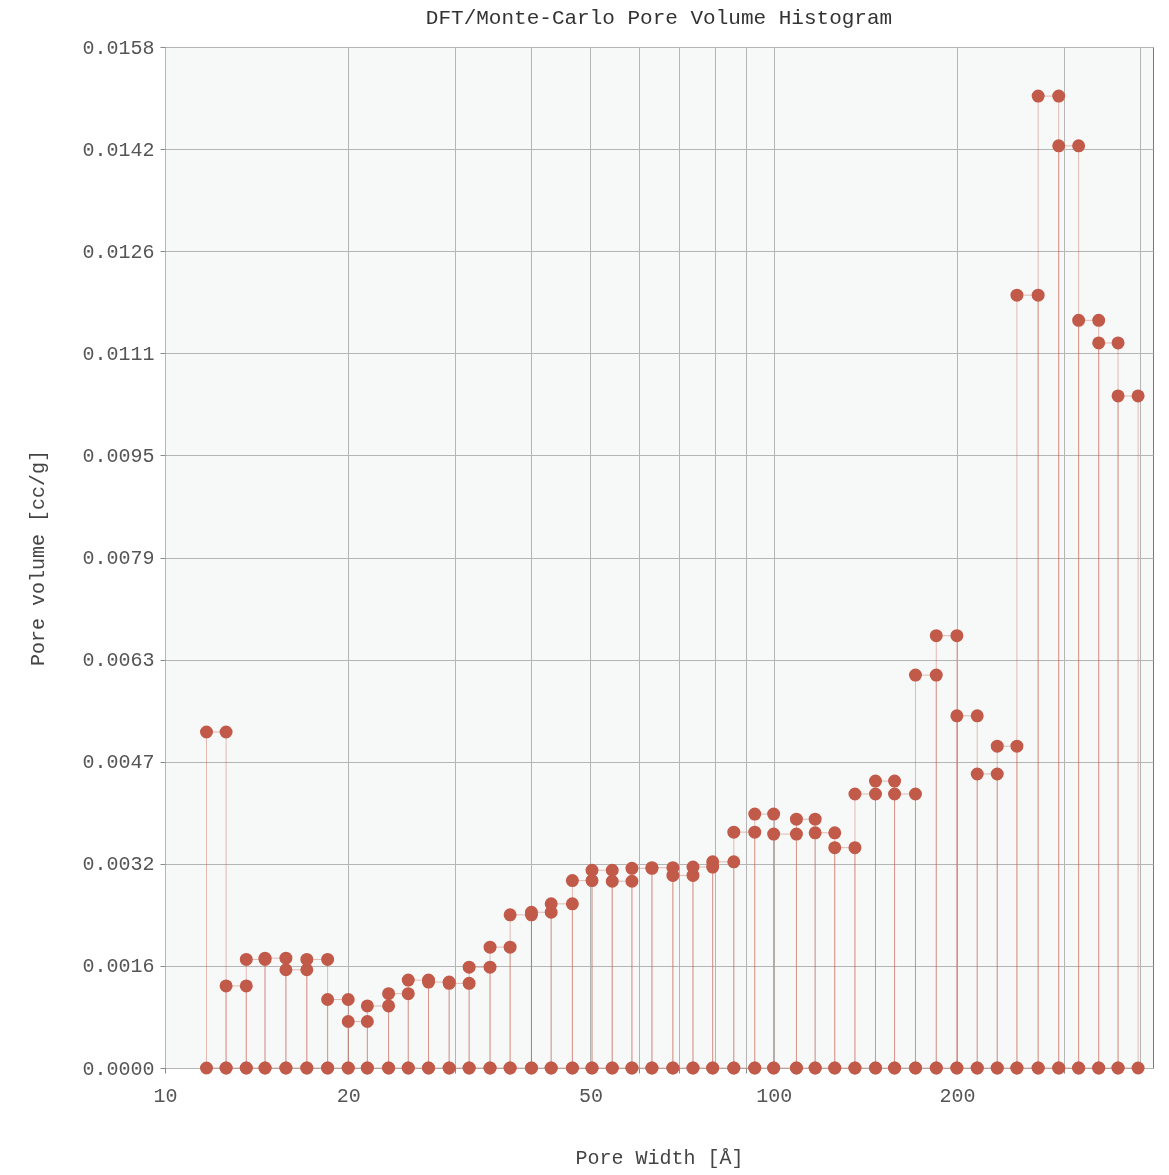  What do you see at coordinates (774, 1096) in the screenshot?
I see `x-tick-label: 100` at bounding box center [774, 1096].